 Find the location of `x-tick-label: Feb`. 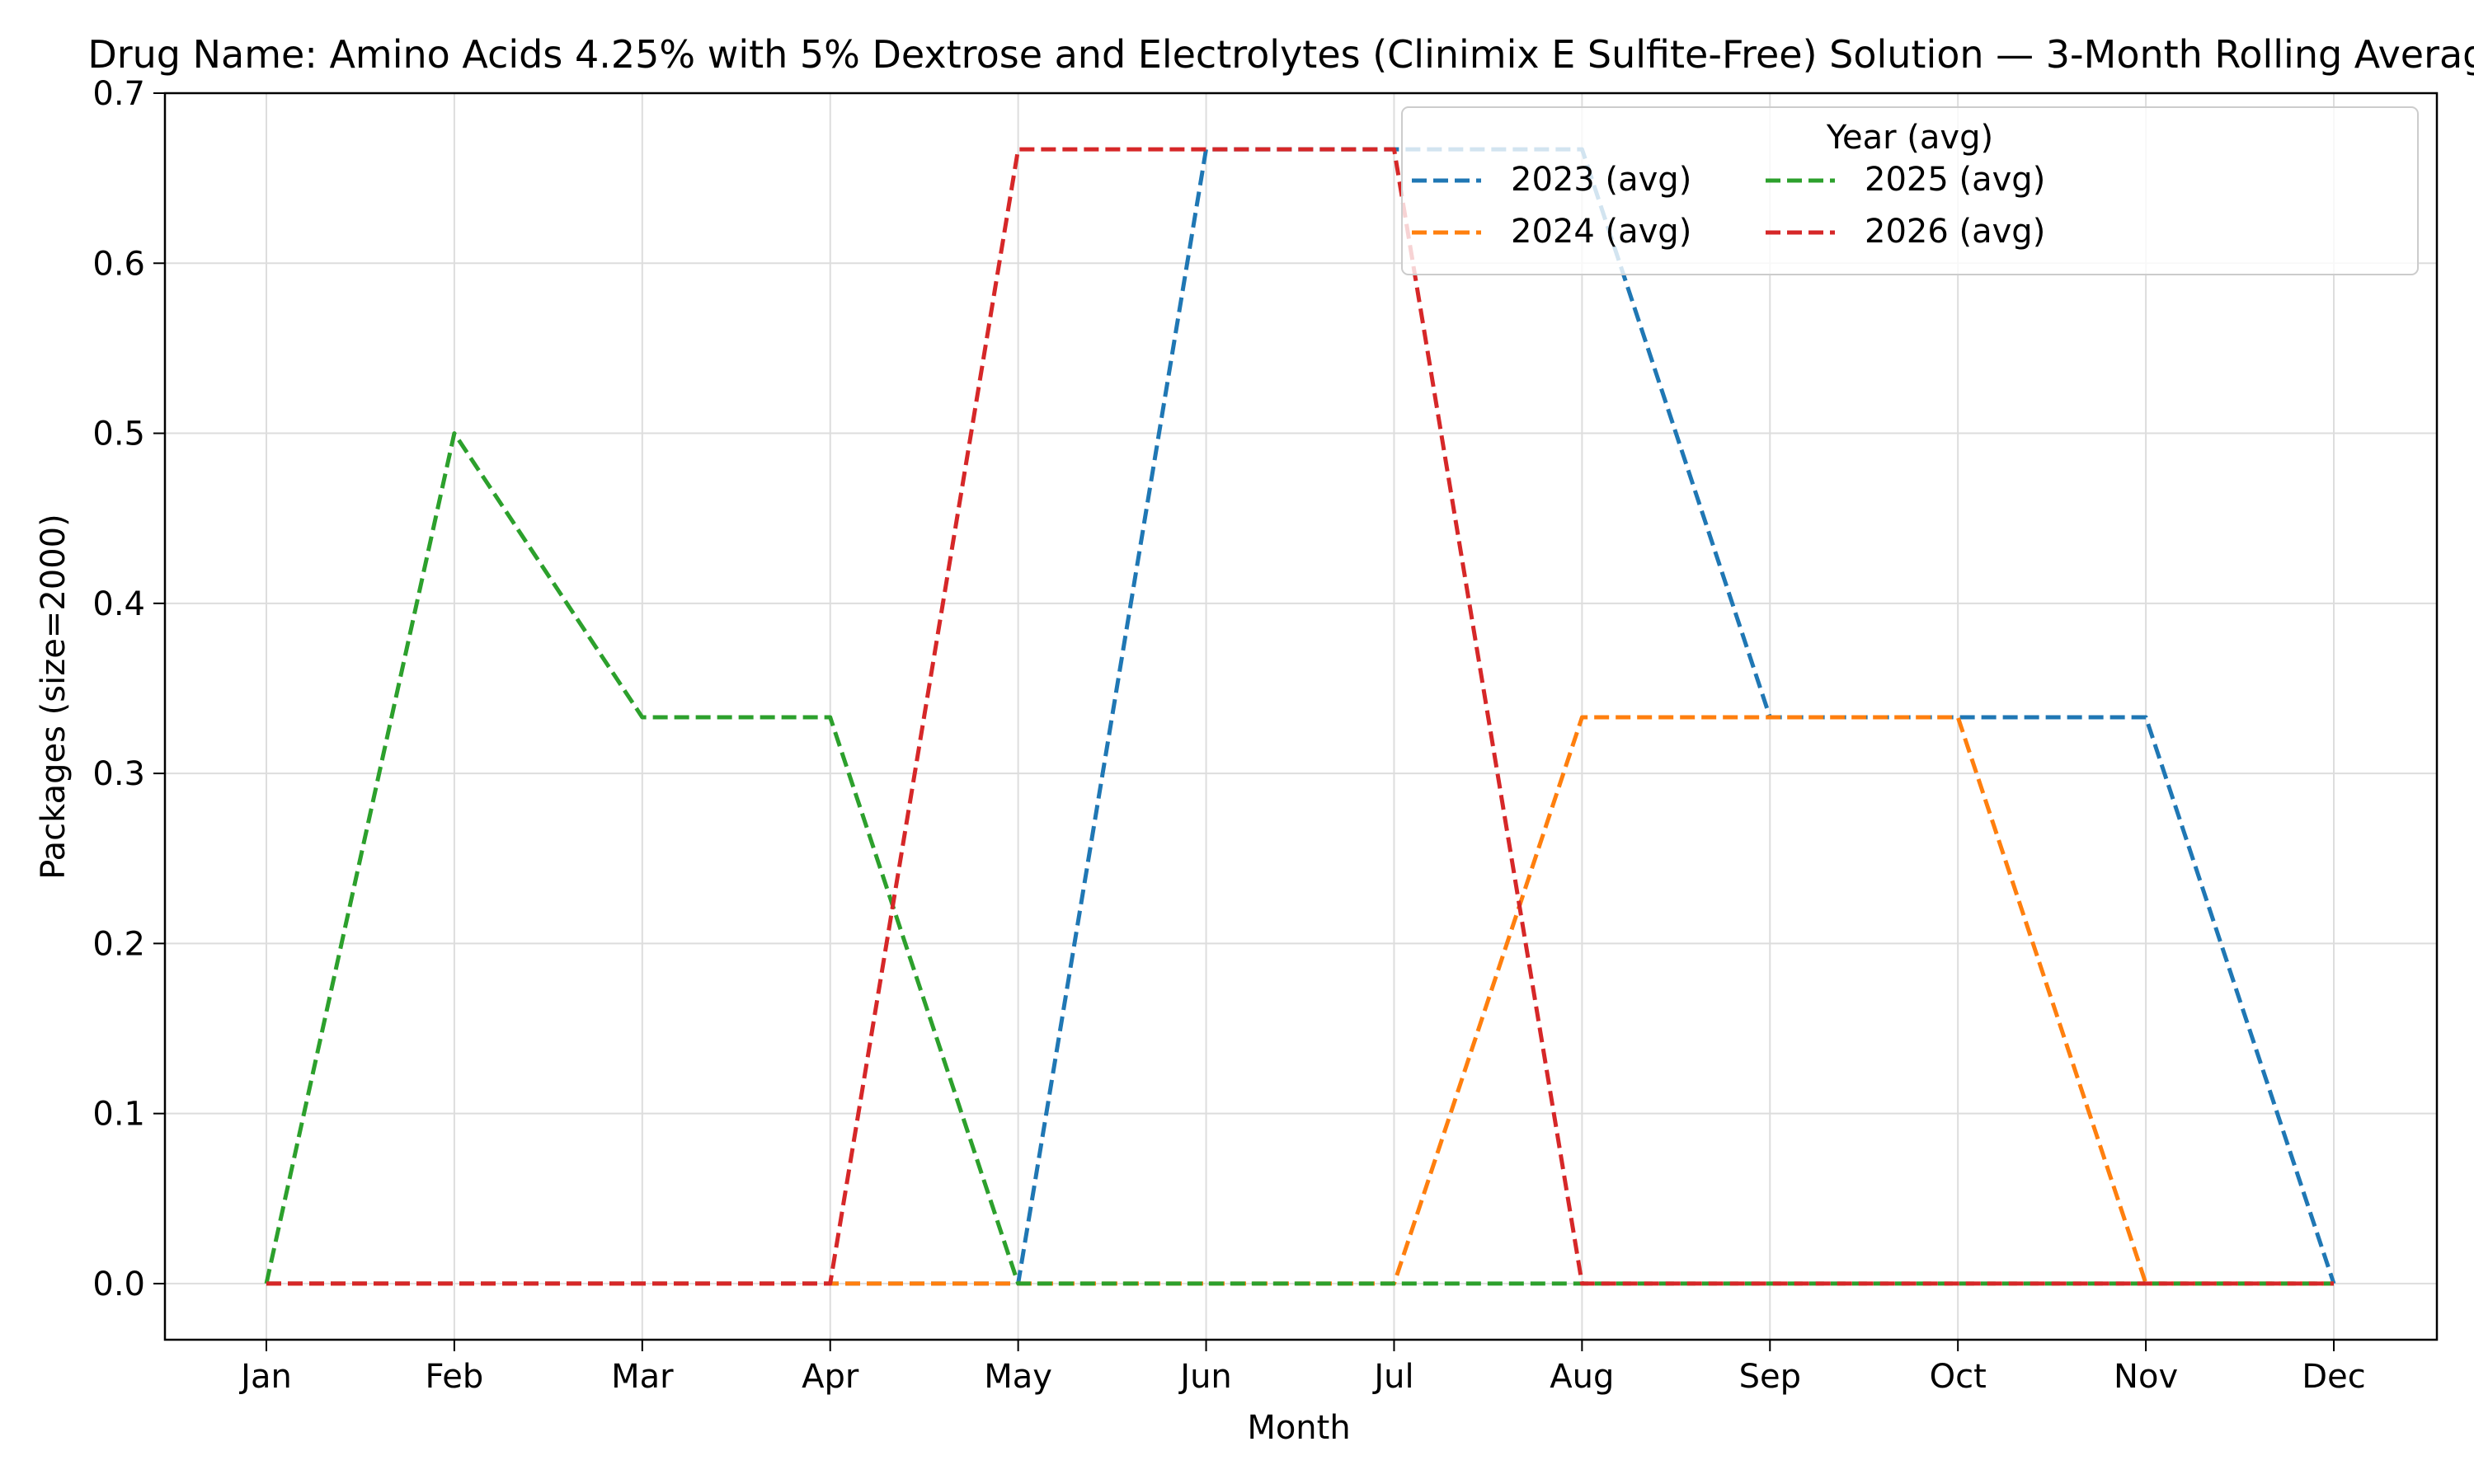

x-tick-label: Feb is located at coordinates (454, 1377).